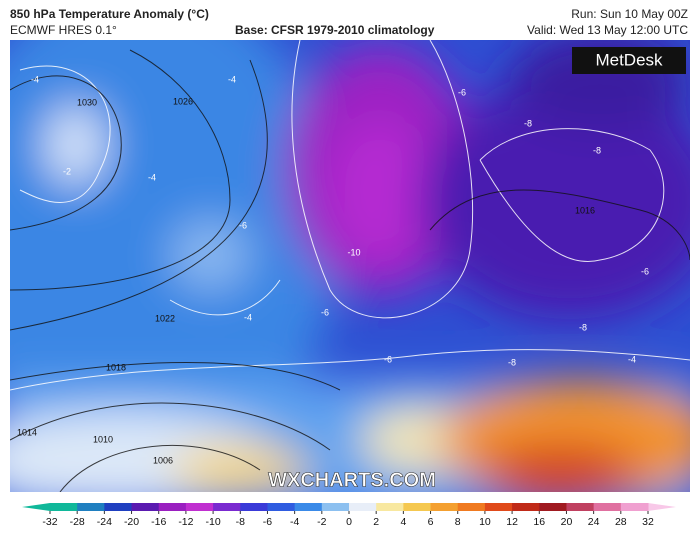 This screenshot has width=700, height=541. Describe the element at coordinates (607, 30) in the screenshot. I see `valid: Valid: Wed 13 May 12:00 UTC` at that location.